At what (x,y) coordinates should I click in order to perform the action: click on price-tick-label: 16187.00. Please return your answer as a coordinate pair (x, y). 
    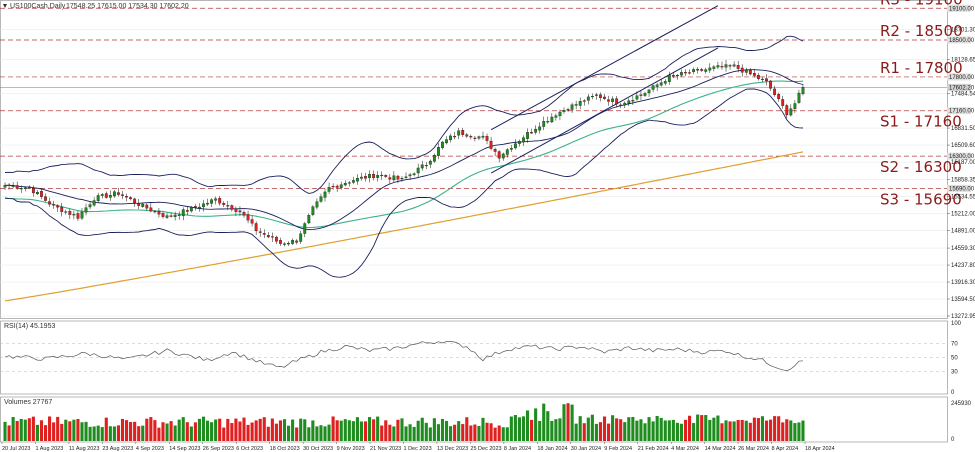
    Looking at the image, I should click on (963, 163).